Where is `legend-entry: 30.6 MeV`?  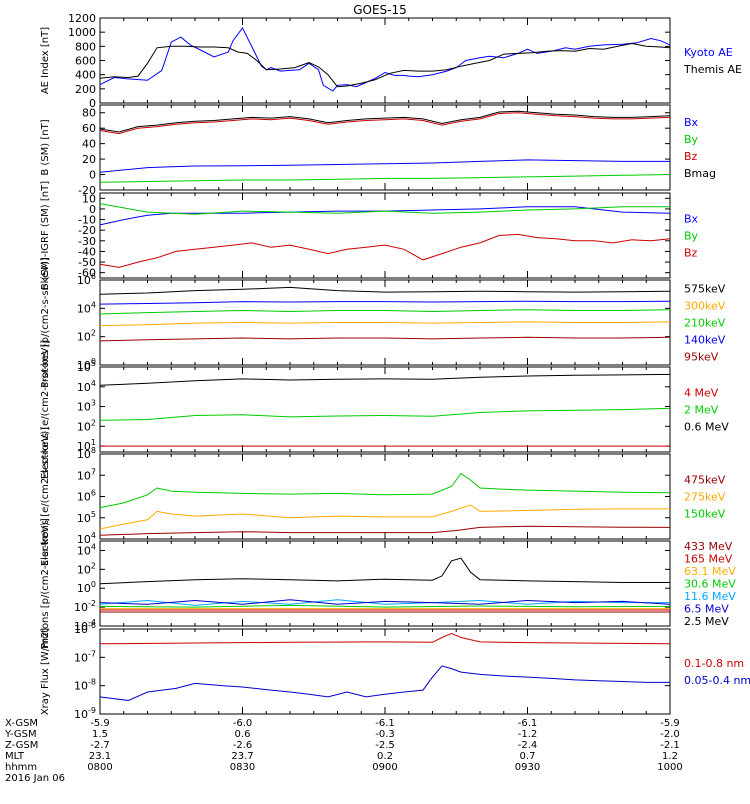
legend-entry: 30.6 MeV is located at coordinates (710, 584).